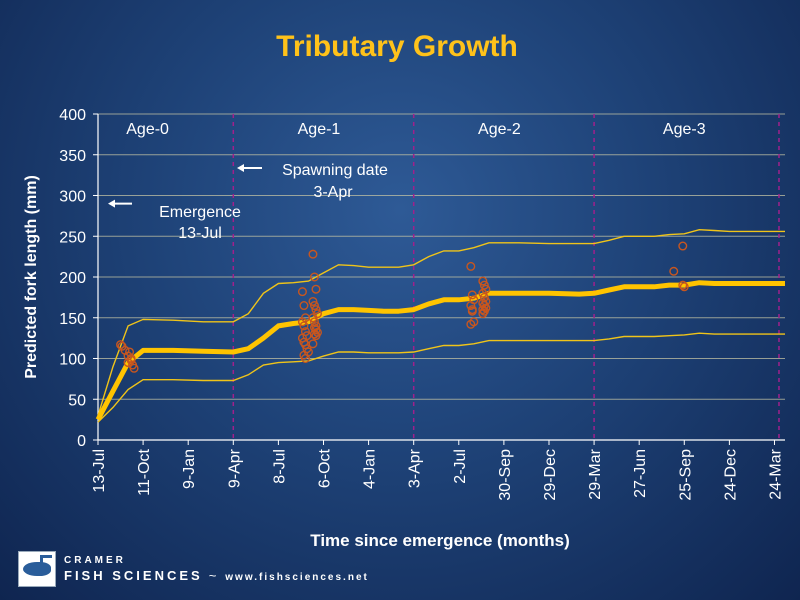 The width and height of the screenshot is (800, 600). Describe the element at coordinates (200, 233) in the screenshot. I see `emergence-date: 13-Jul` at that location.